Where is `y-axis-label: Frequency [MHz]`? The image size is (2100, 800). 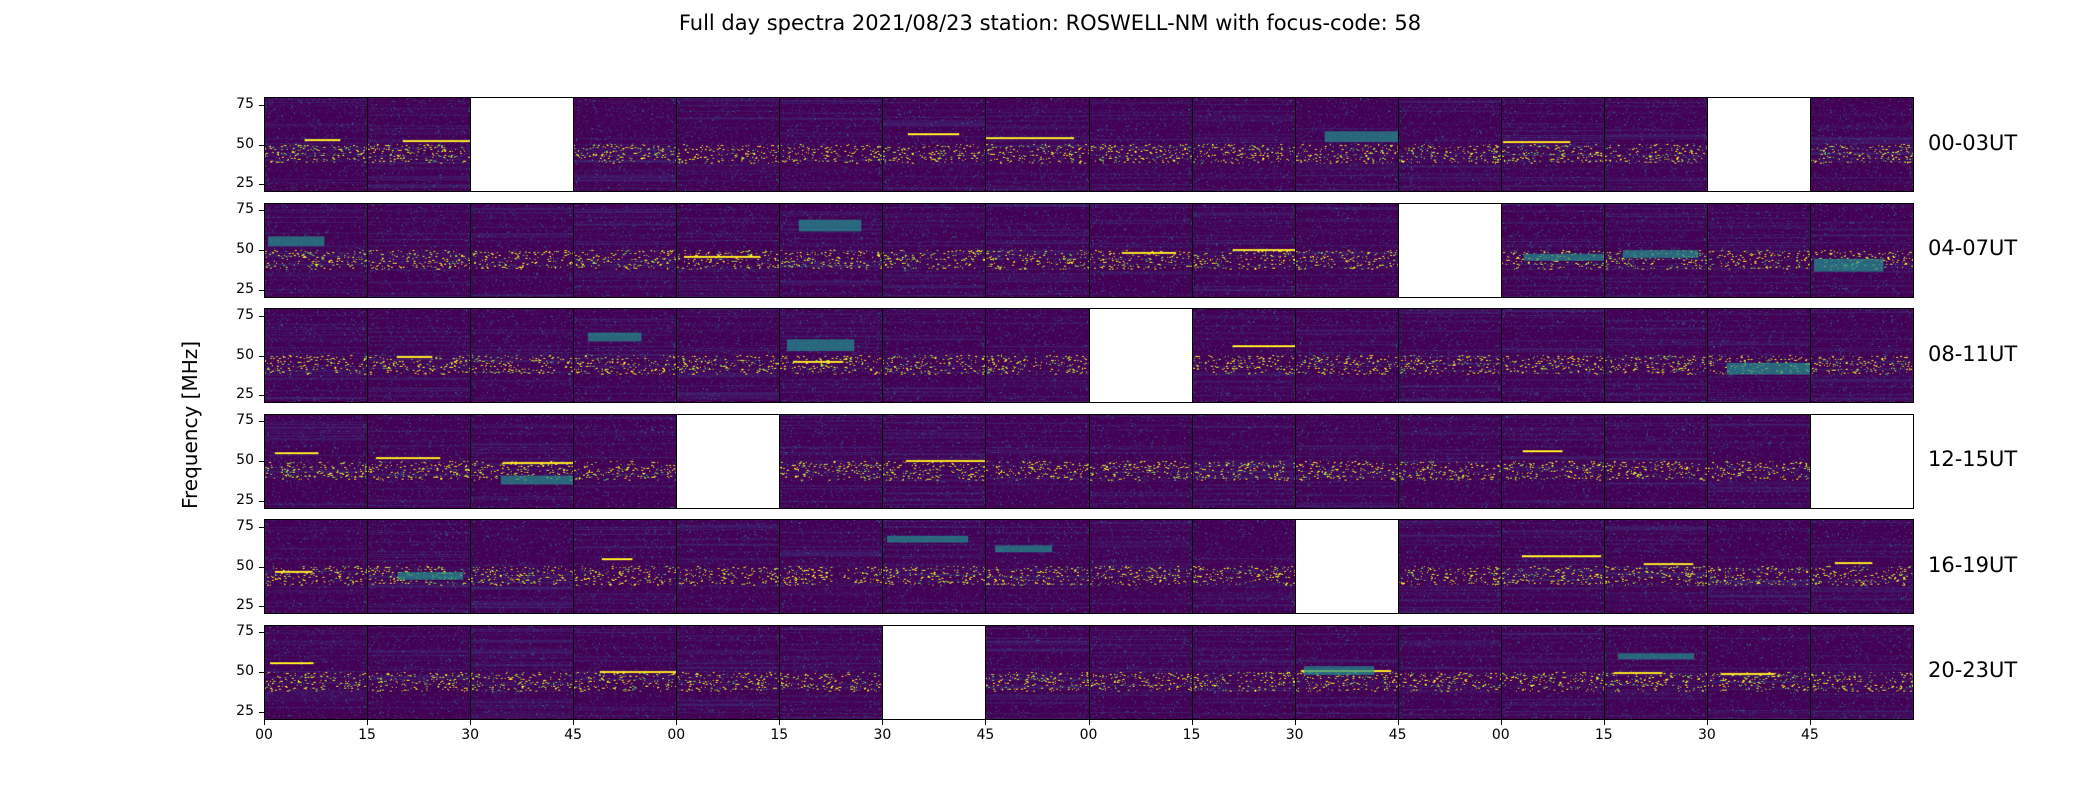
y-axis-label: Frequency [MHz] is located at coordinates (190, 425).